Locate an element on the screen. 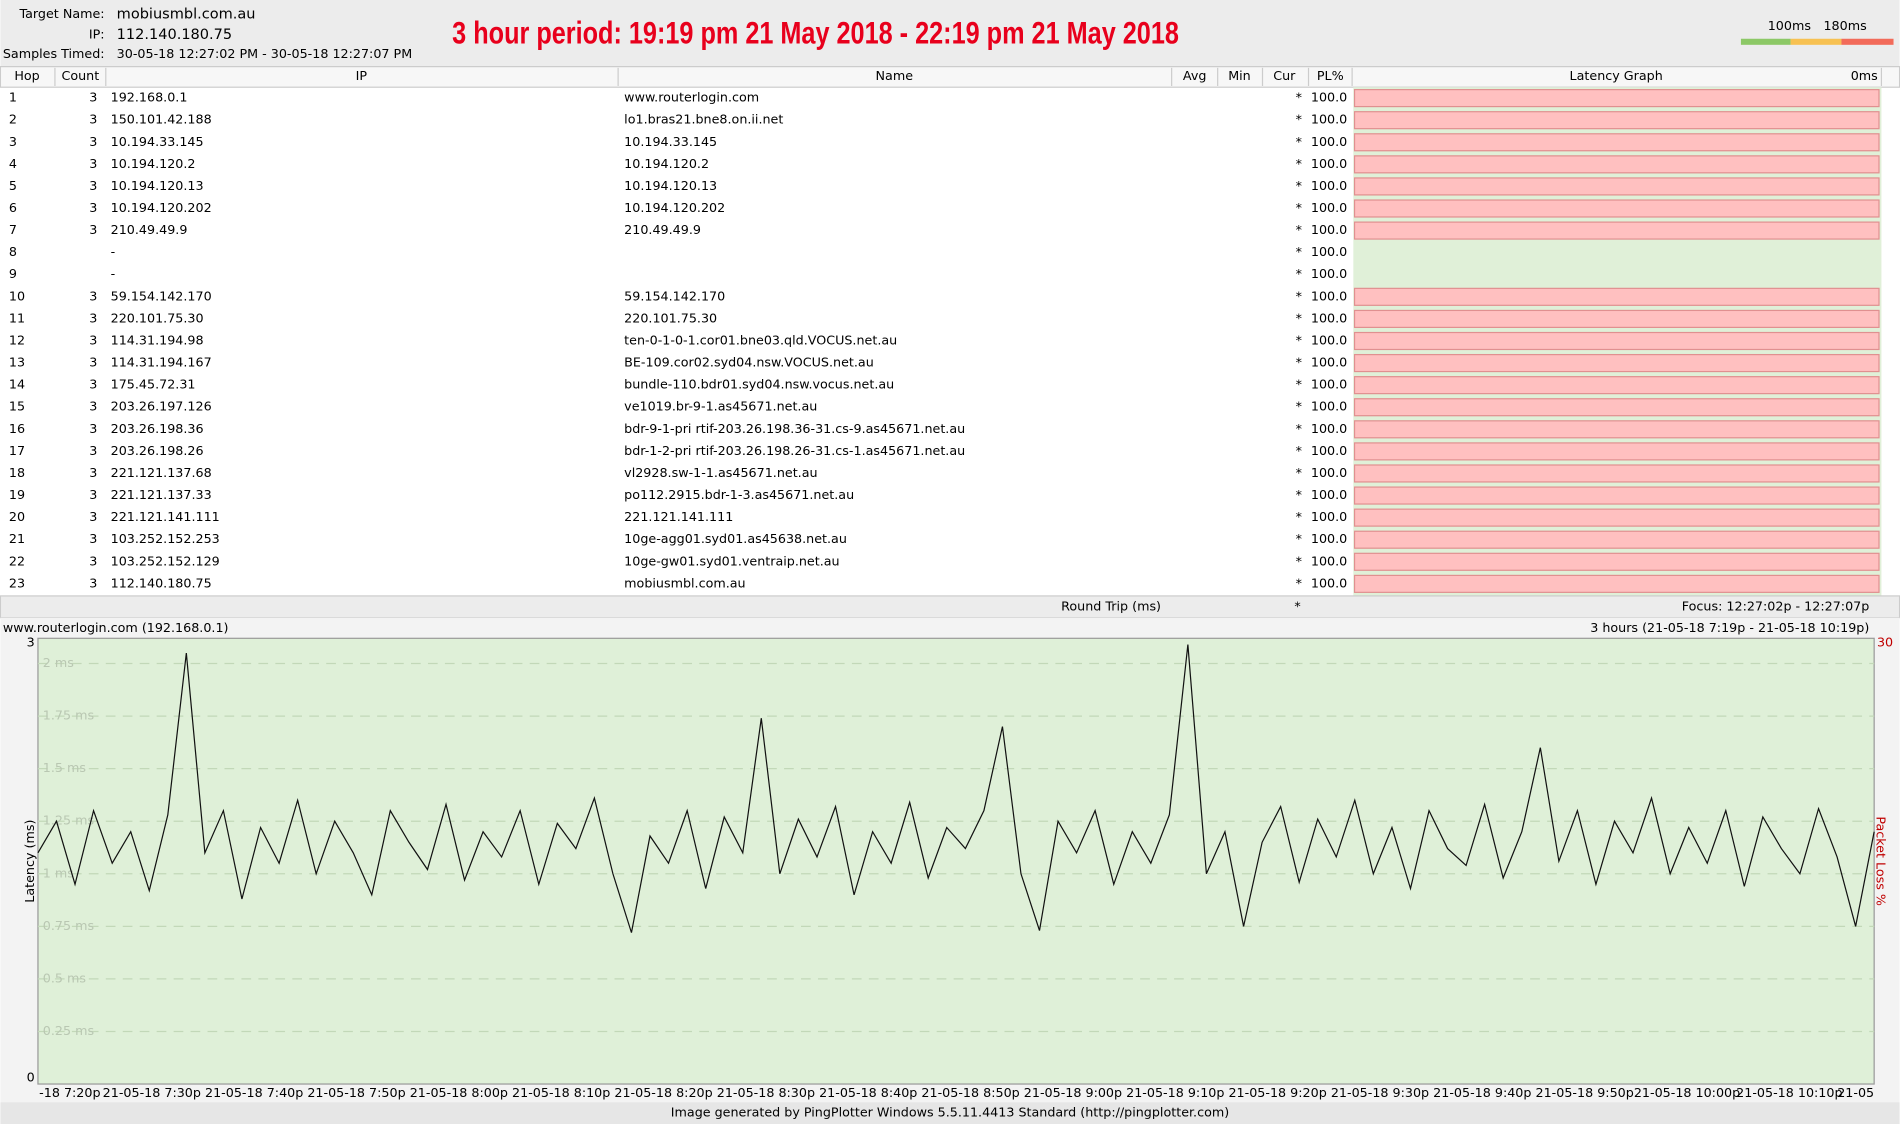 This screenshot has height=1124, width=1900. ip: 175.45.72.31 is located at coordinates (153, 384).